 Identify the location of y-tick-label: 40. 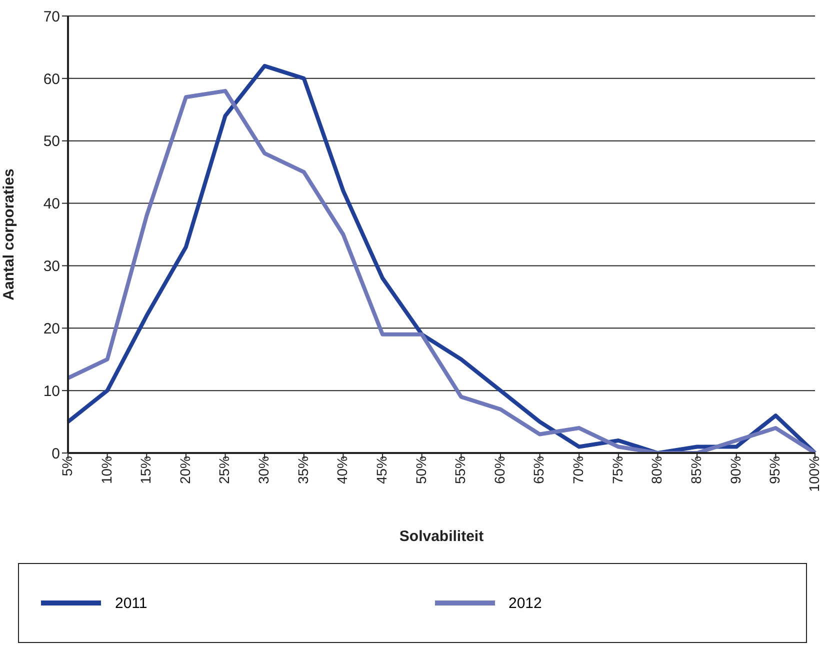
(51, 204).